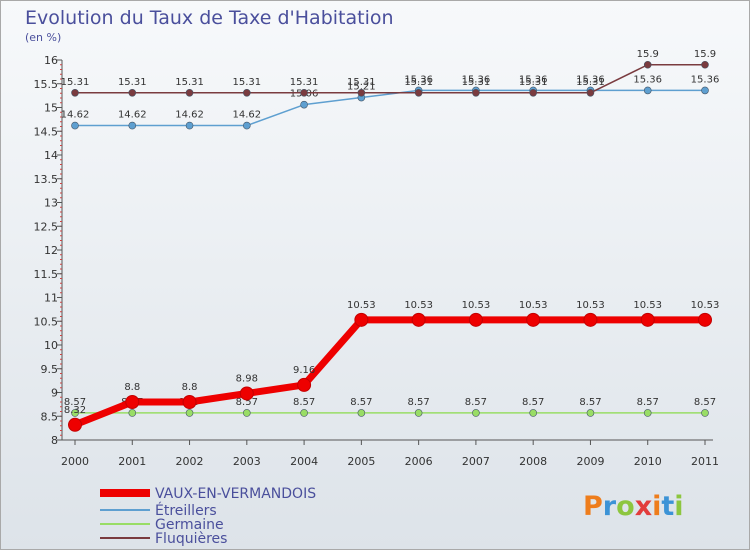 This screenshot has width=750, height=550. What do you see at coordinates (610, 506) in the screenshot?
I see `logo-letter: r` at bounding box center [610, 506].